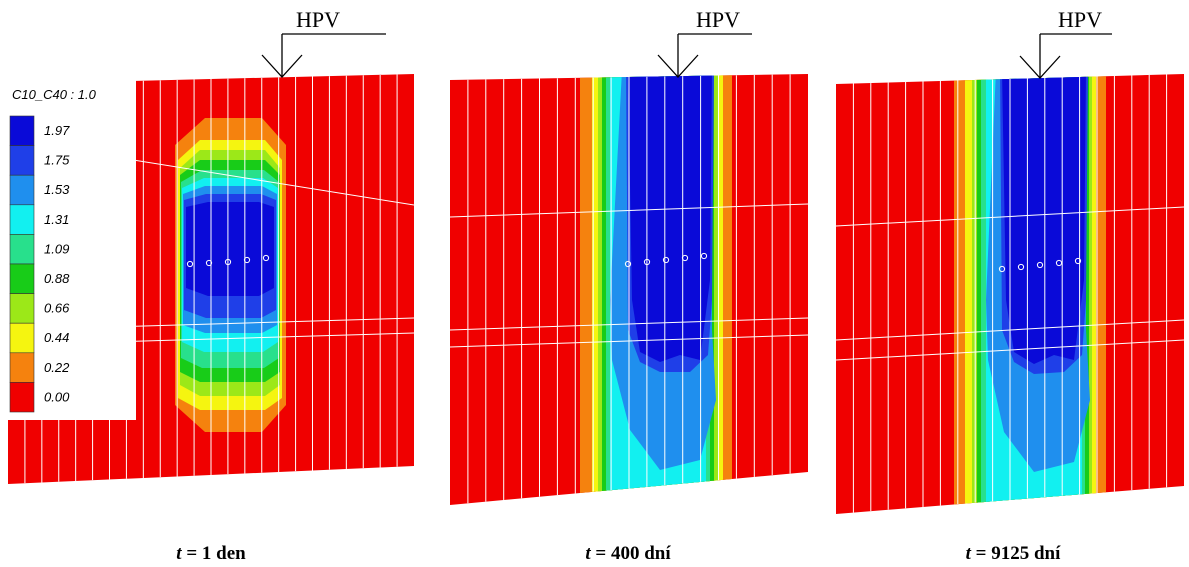 This screenshot has width=1189, height=567. Describe the element at coordinates (57, 396) in the screenshot. I see `legend-label: 0.00` at that location.